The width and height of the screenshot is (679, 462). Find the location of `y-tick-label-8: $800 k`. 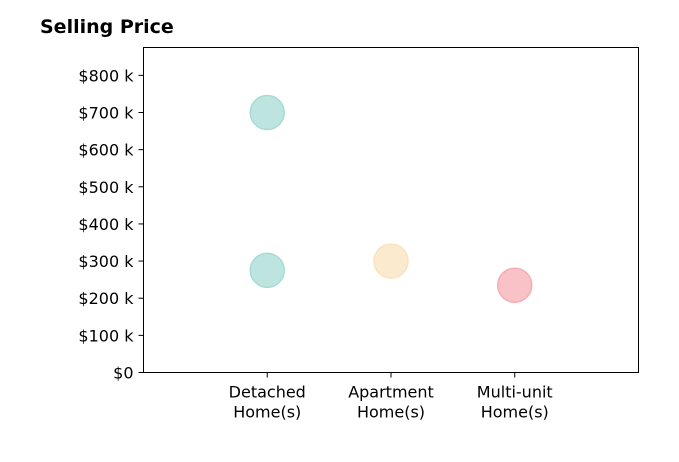

y-tick-label-8: $800 k is located at coordinates (106, 75).